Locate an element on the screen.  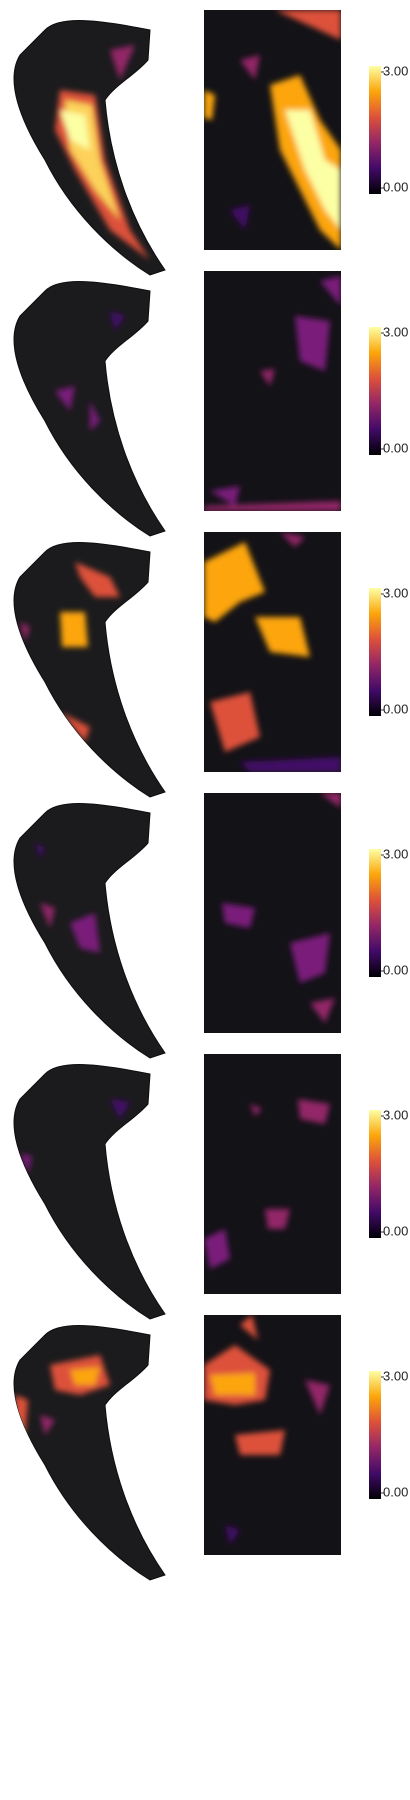
flat-map is located at coordinates (272, 391).